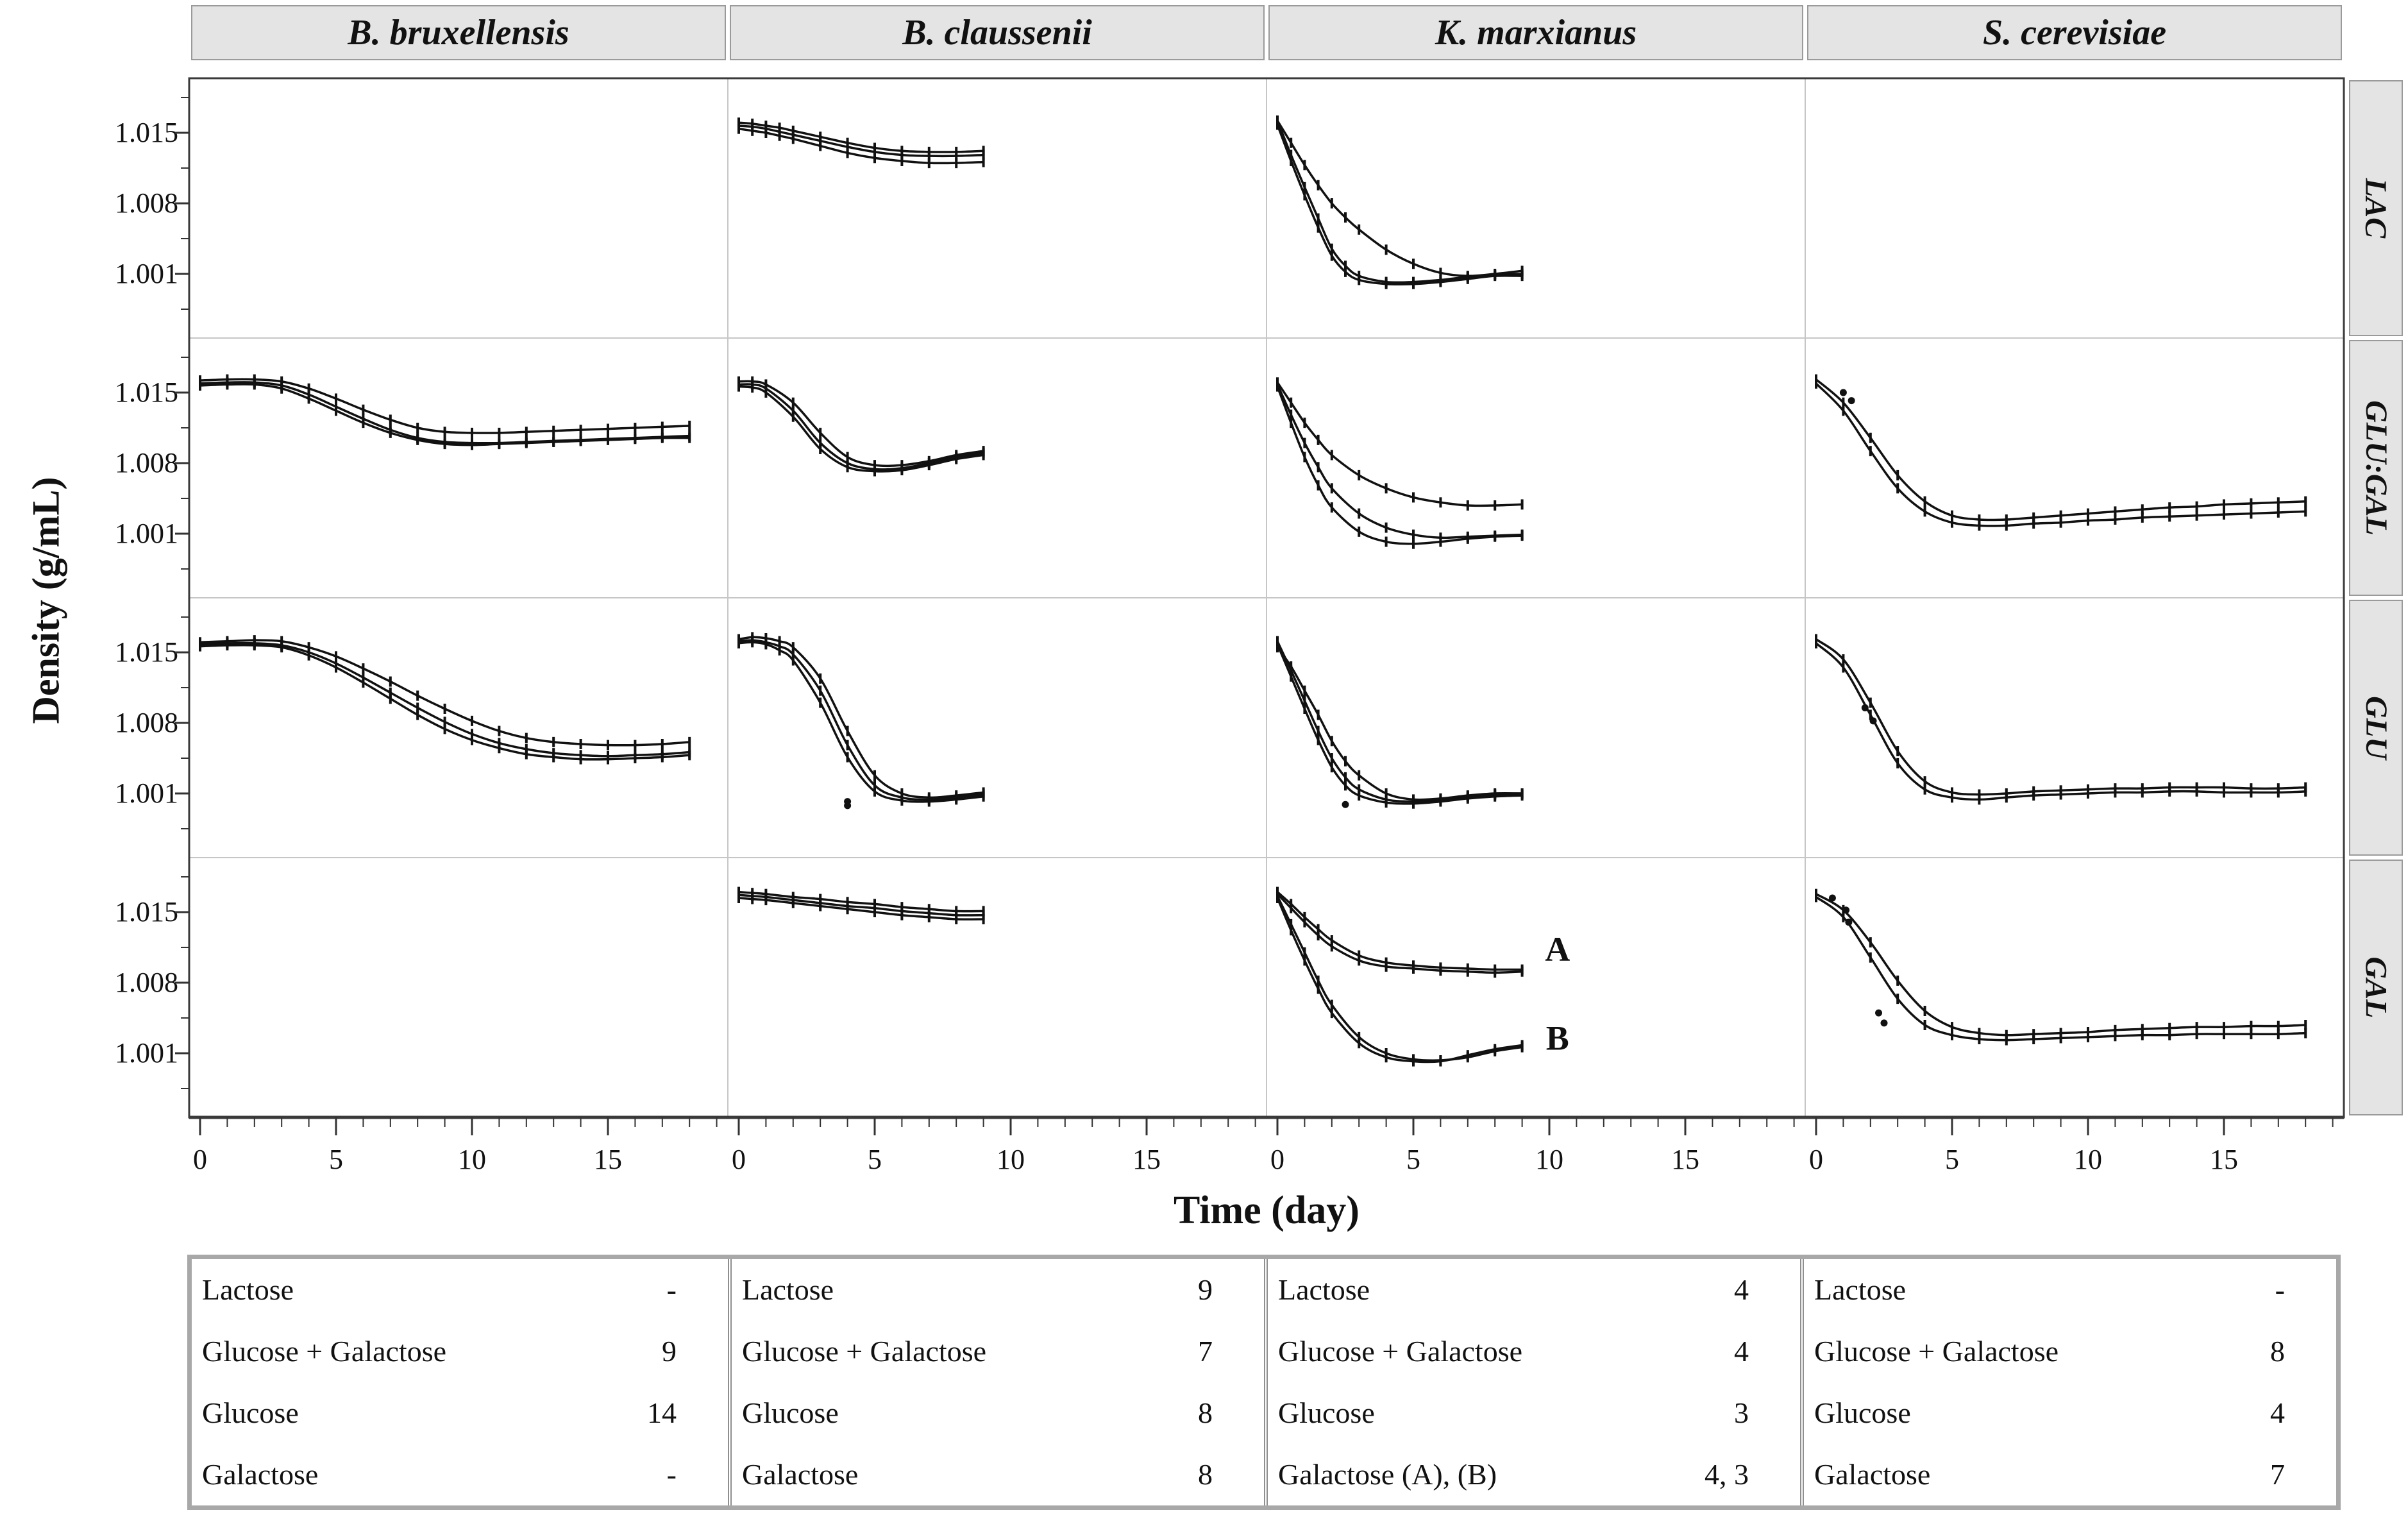  Describe the element at coordinates (200, 1159) in the screenshot. I see `x-tick-label: 0` at that location.